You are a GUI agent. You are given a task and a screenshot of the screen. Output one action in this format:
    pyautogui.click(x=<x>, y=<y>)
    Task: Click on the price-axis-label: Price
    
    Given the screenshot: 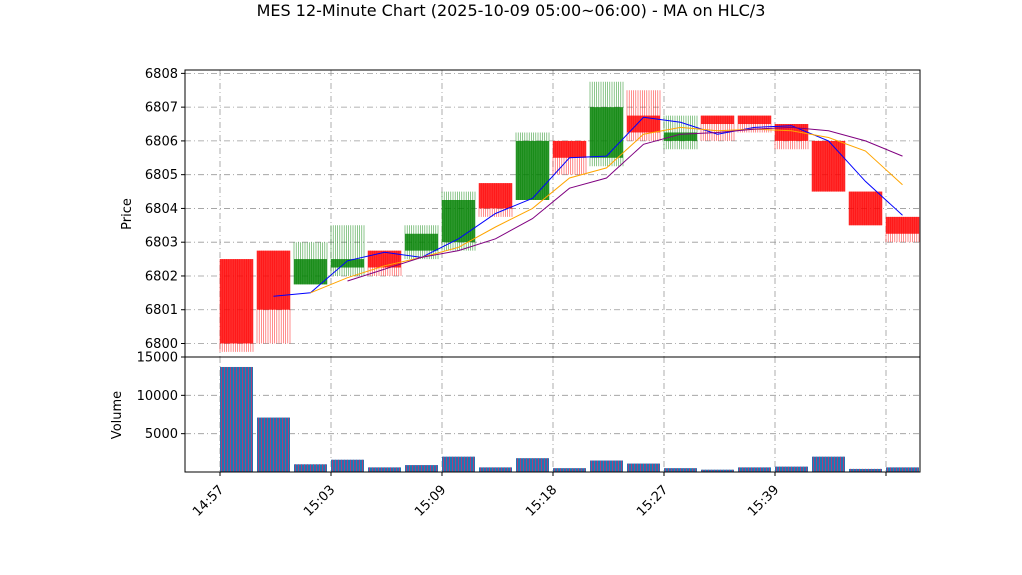 What is the action you would take?
    pyautogui.click(x=127, y=214)
    